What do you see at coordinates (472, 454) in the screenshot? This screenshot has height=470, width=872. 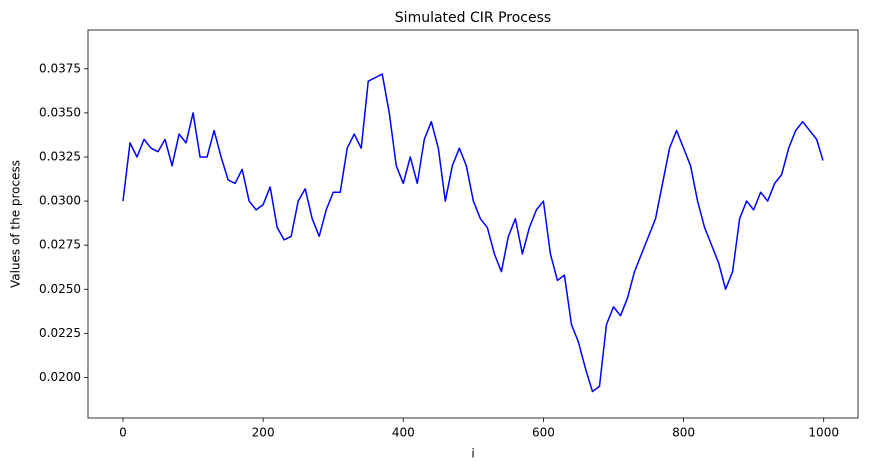 I see `x-axis-label: i` at bounding box center [472, 454].